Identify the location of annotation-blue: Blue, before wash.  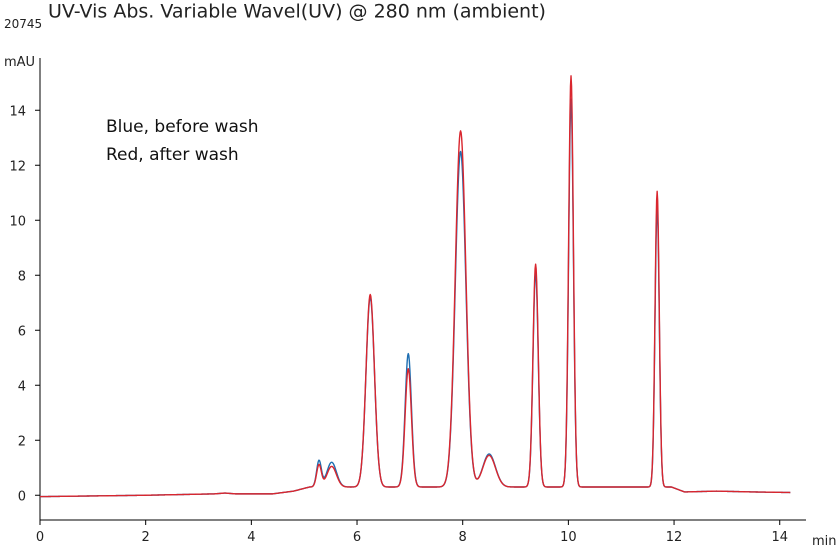
(182, 127).